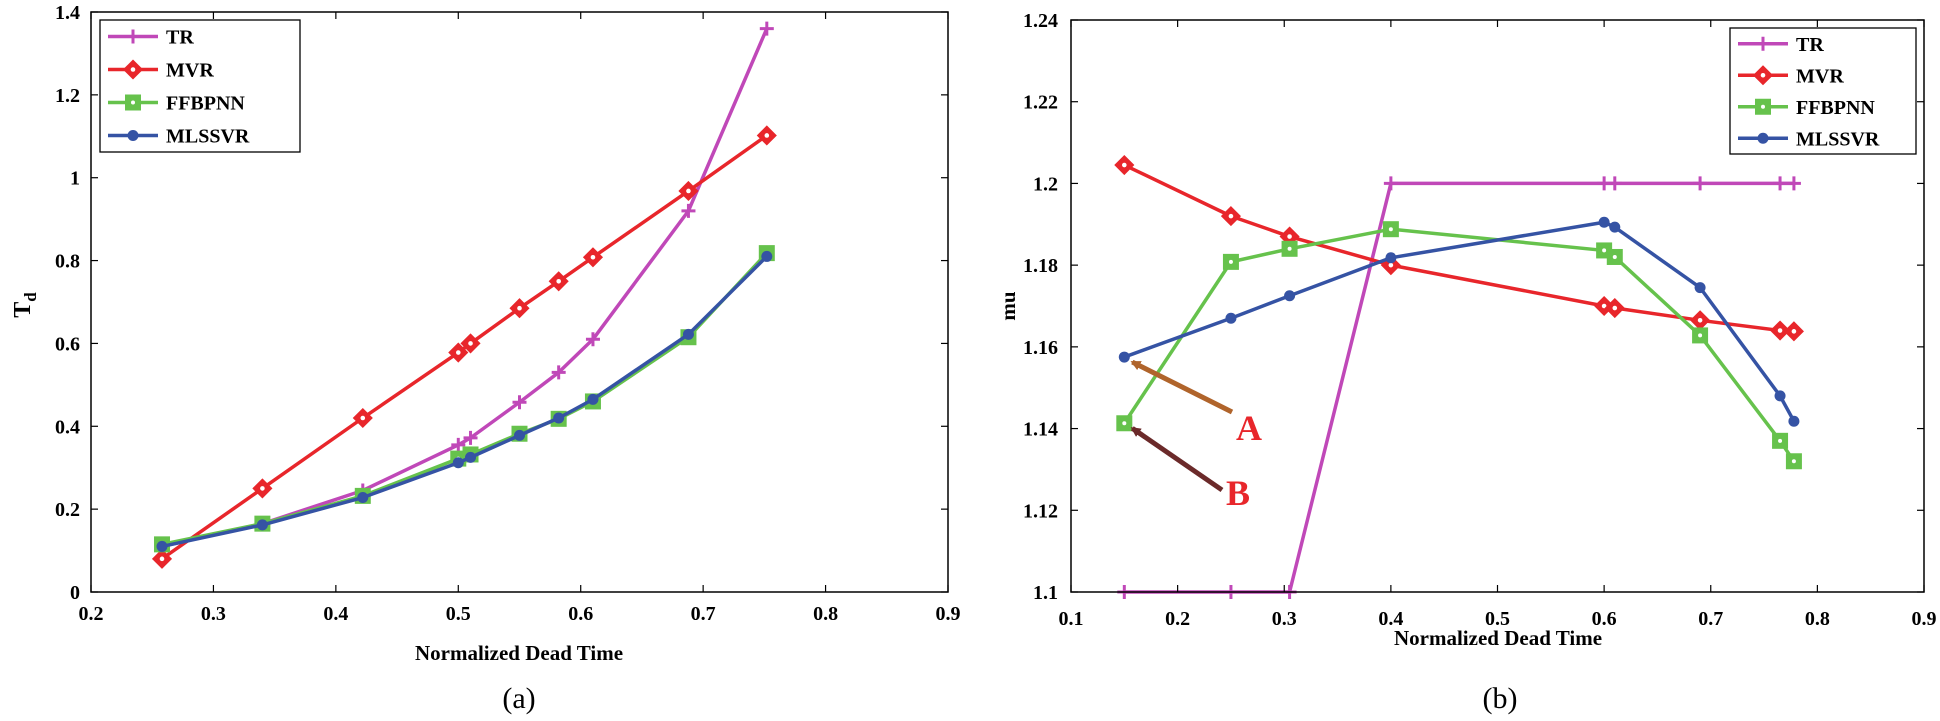 This screenshot has height=721, width=1940. Describe the element at coordinates (205, 104) in the screenshot. I see `legend-label-ffbpnn-a: FFBPNN` at that location.